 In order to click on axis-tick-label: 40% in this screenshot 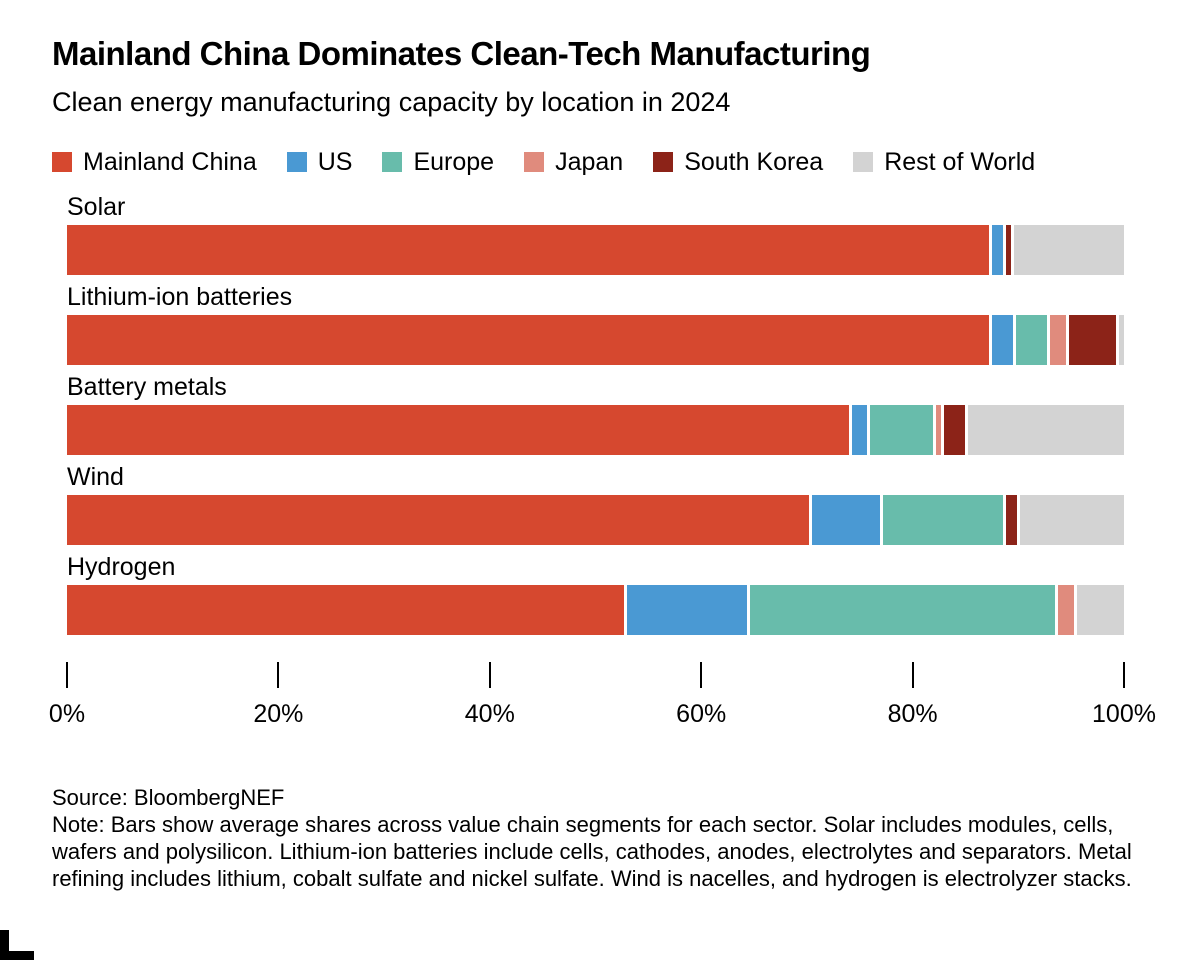, I will do `click(489, 713)`.